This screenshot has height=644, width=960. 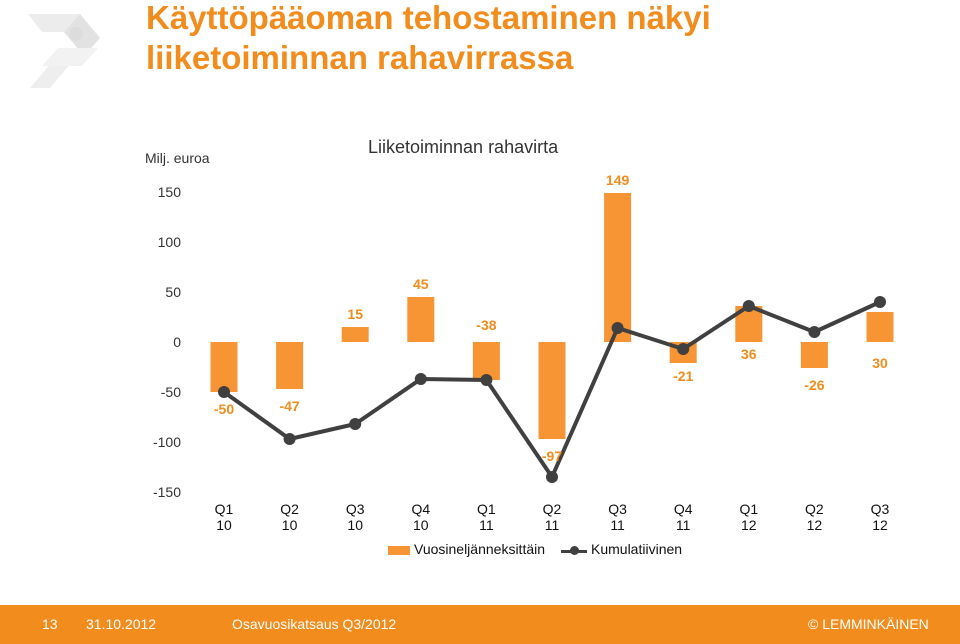 What do you see at coordinates (480, 549) in the screenshot?
I see `legend-label-quarterly: Vuosineljänneksittäin` at bounding box center [480, 549].